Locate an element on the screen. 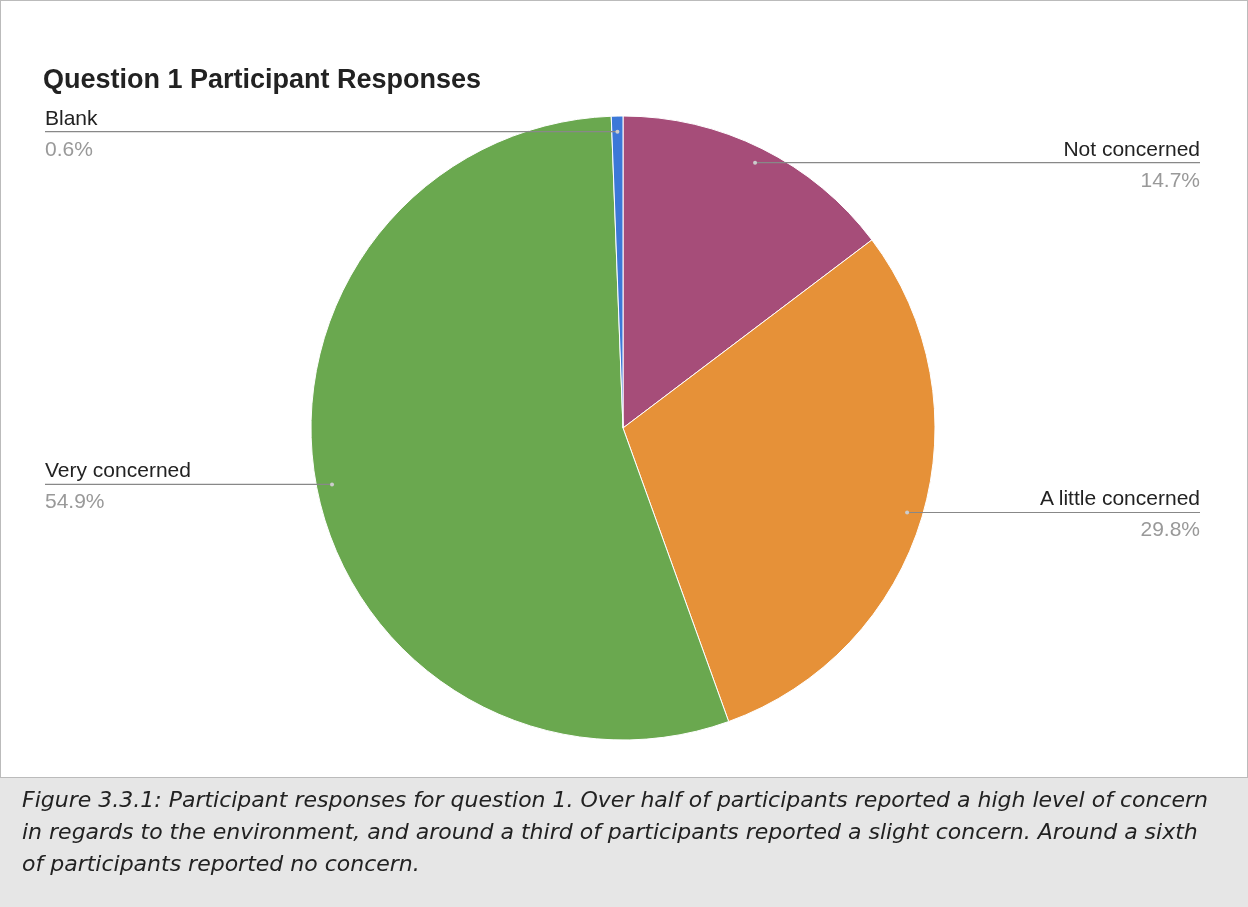  data-label: 54.9% is located at coordinates (75, 501).